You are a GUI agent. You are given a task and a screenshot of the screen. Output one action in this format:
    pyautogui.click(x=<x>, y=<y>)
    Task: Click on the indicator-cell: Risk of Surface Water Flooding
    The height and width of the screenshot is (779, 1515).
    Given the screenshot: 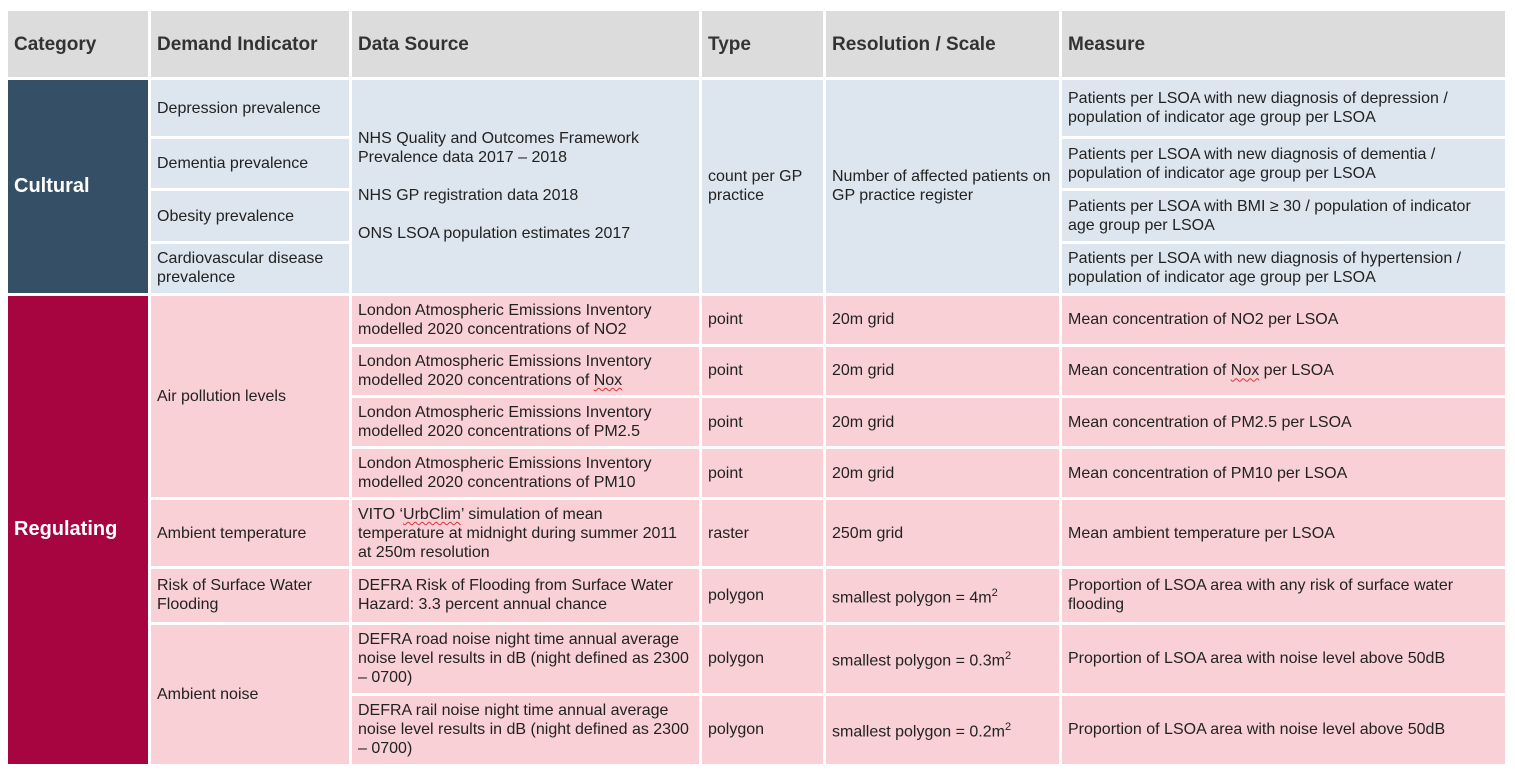 What is the action you would take?
    pyautogui.click(x=250, y=595)
    